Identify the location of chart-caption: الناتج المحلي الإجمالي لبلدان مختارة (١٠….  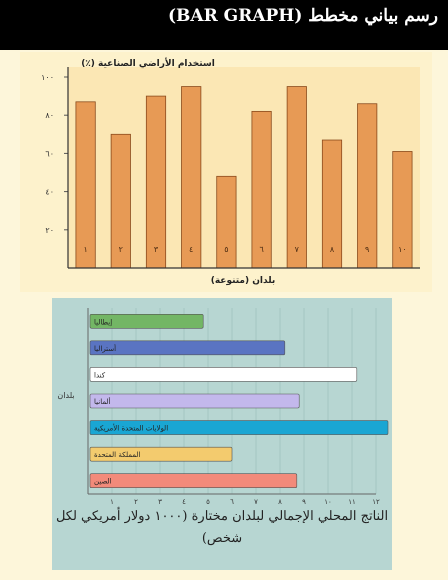
(222, 527).